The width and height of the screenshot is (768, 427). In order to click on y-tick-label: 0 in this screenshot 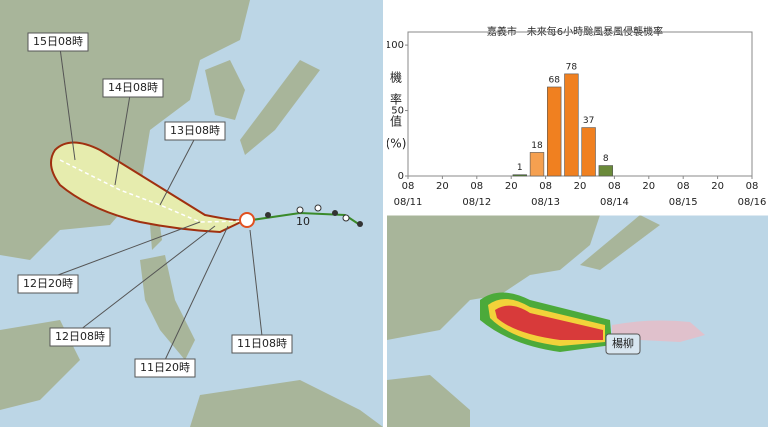, I will do `click(401, 176)`.